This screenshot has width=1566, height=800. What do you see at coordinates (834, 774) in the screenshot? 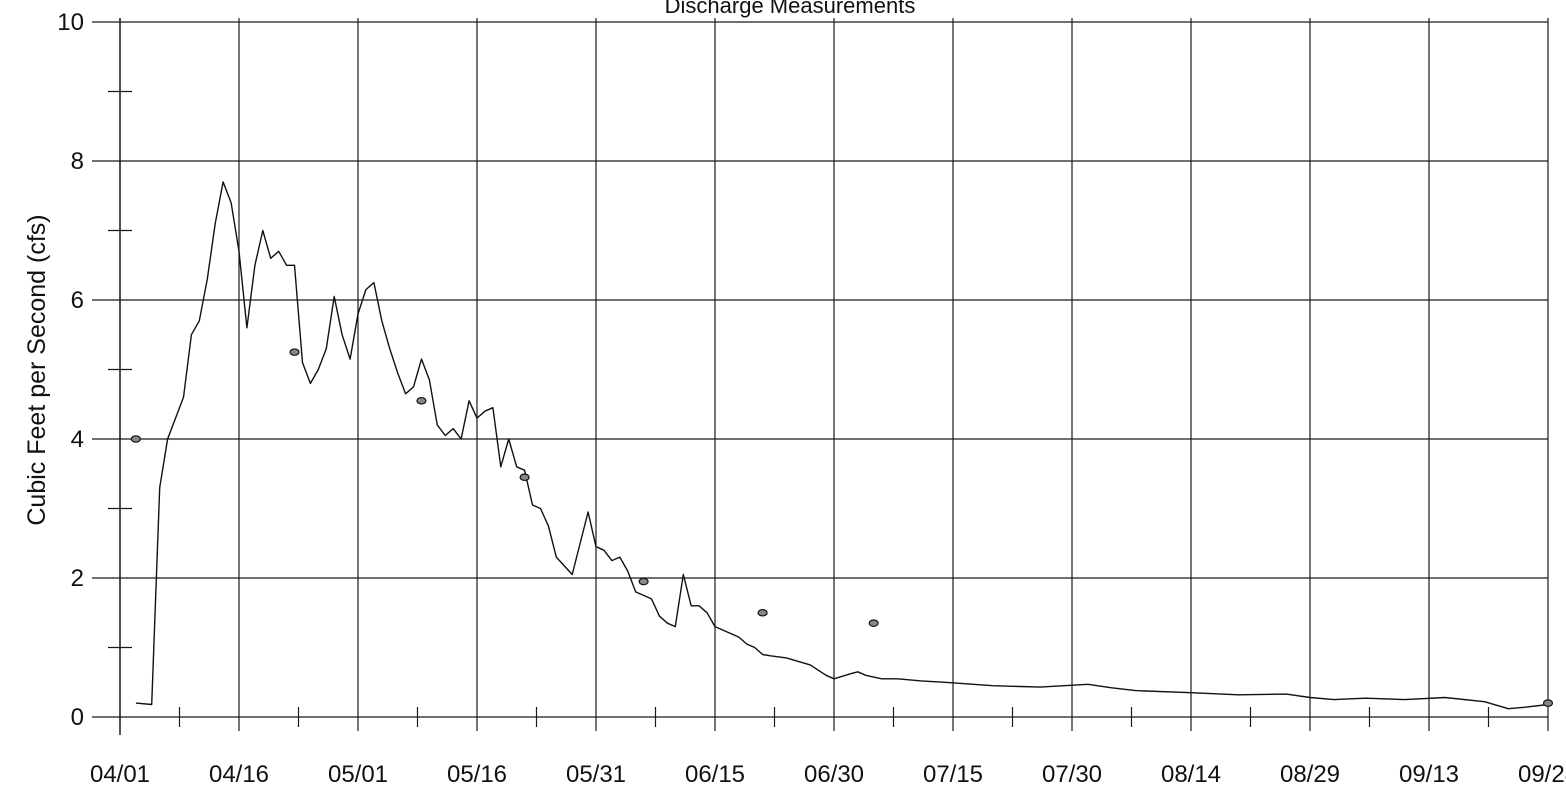
I see `x-tick-label: 06/30` at bounding box center [834, 774].